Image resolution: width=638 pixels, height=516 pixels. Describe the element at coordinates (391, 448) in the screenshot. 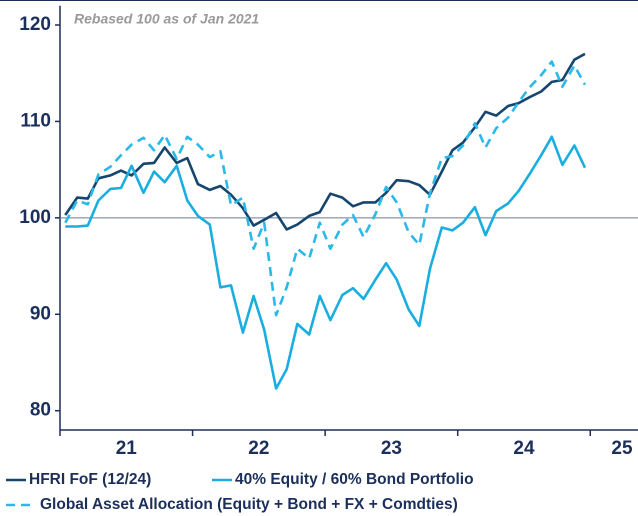

I see `x-tick-label: 23` at that location.